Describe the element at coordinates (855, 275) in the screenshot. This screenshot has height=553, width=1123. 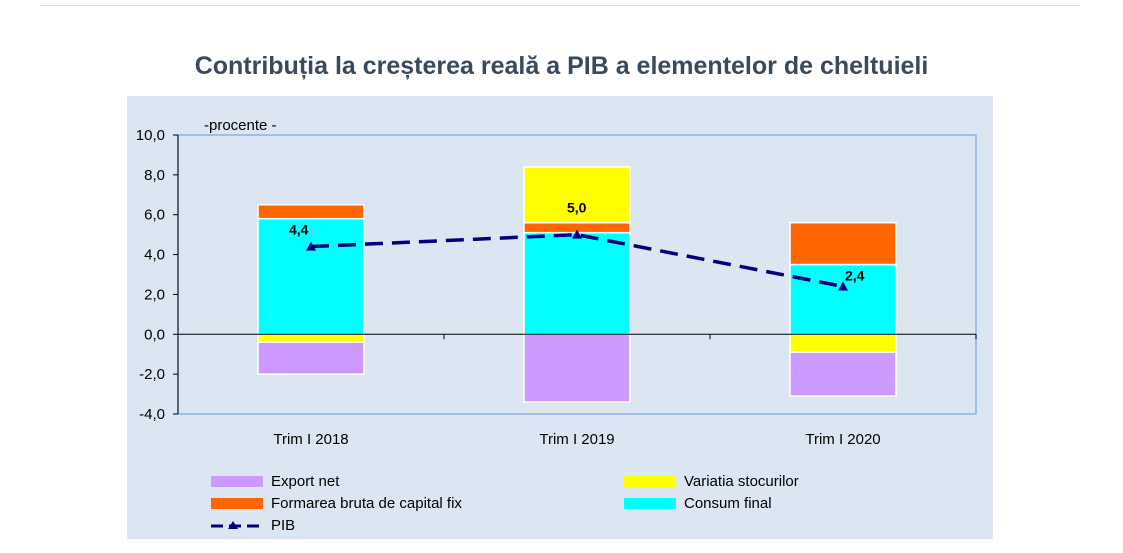
I see `pib-data-label: 2,4` at that location.